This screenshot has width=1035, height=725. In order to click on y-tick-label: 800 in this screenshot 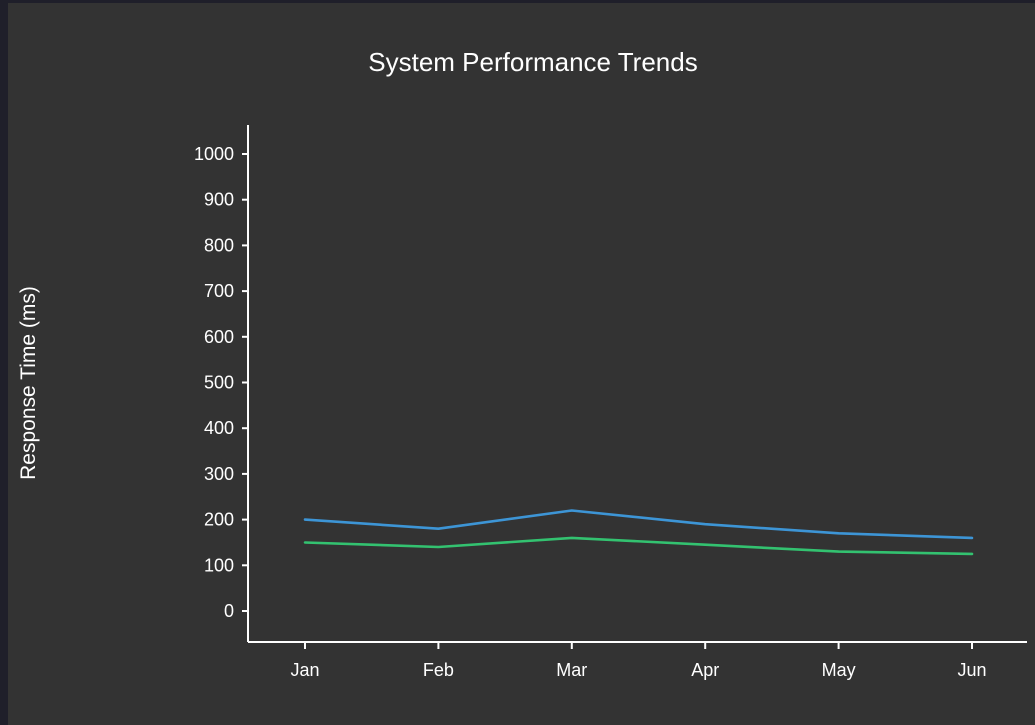, I will do `click(219, 245)`.